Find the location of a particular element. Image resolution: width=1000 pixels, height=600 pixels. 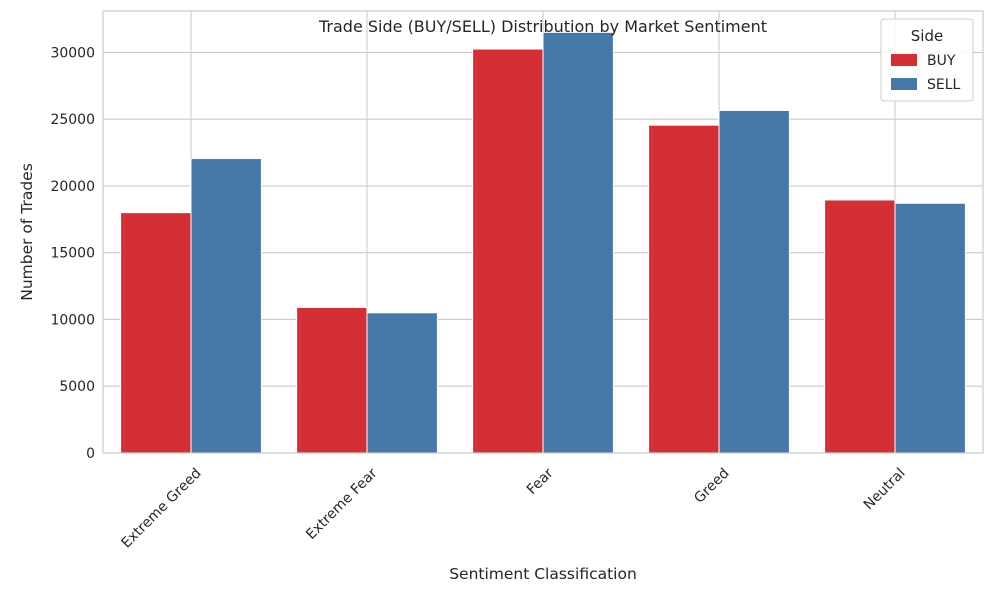

x-tick-label: Fear is located at coordinates (540, 481).